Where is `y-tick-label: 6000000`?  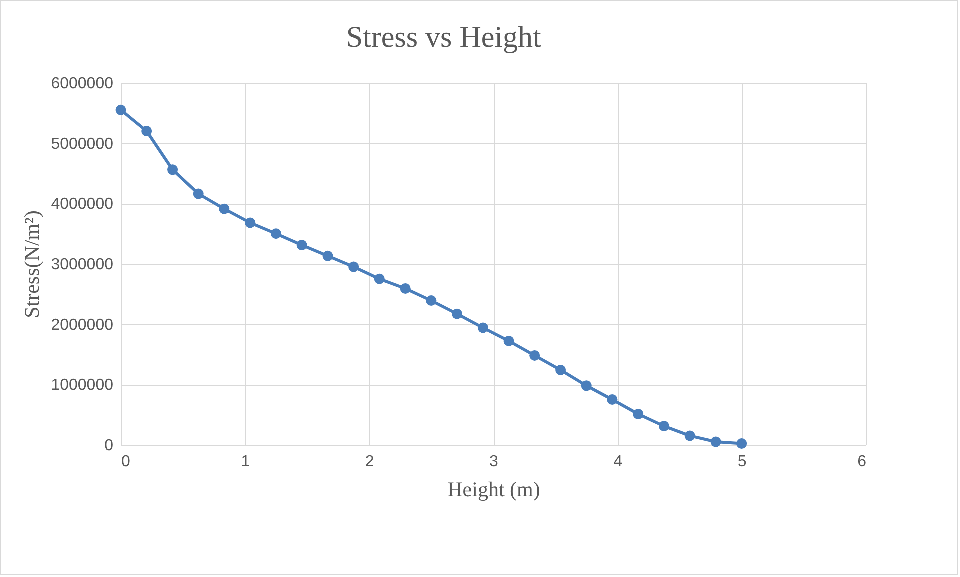
y-tick-label: 6000000 is located at coordinates (82, 84).